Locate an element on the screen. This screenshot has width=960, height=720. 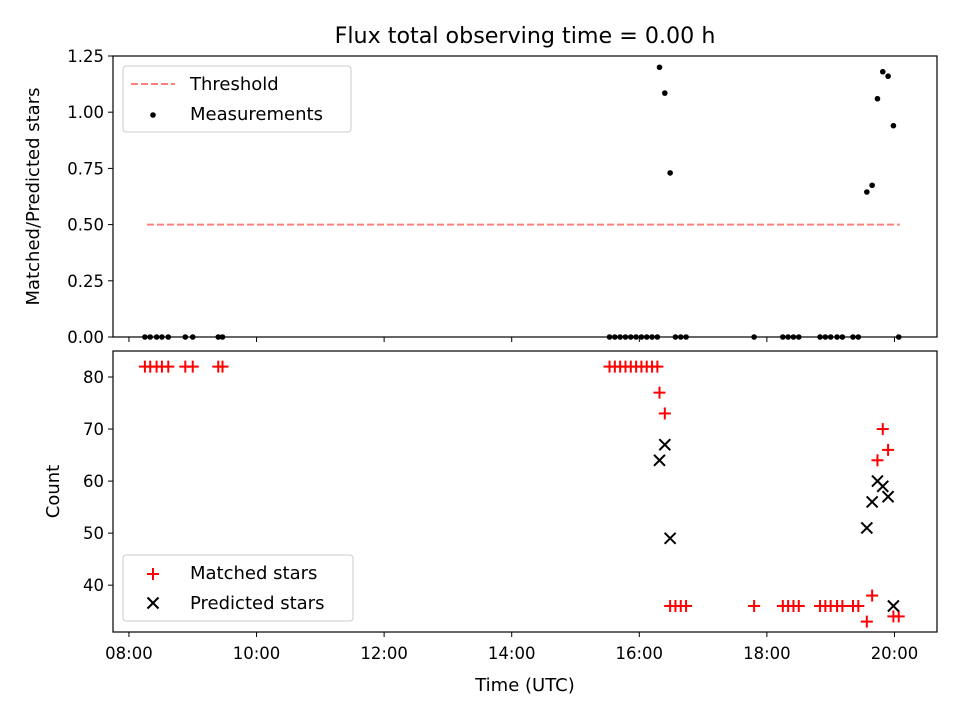
y-tick-label: 50 is located at coordinates (93, 533).